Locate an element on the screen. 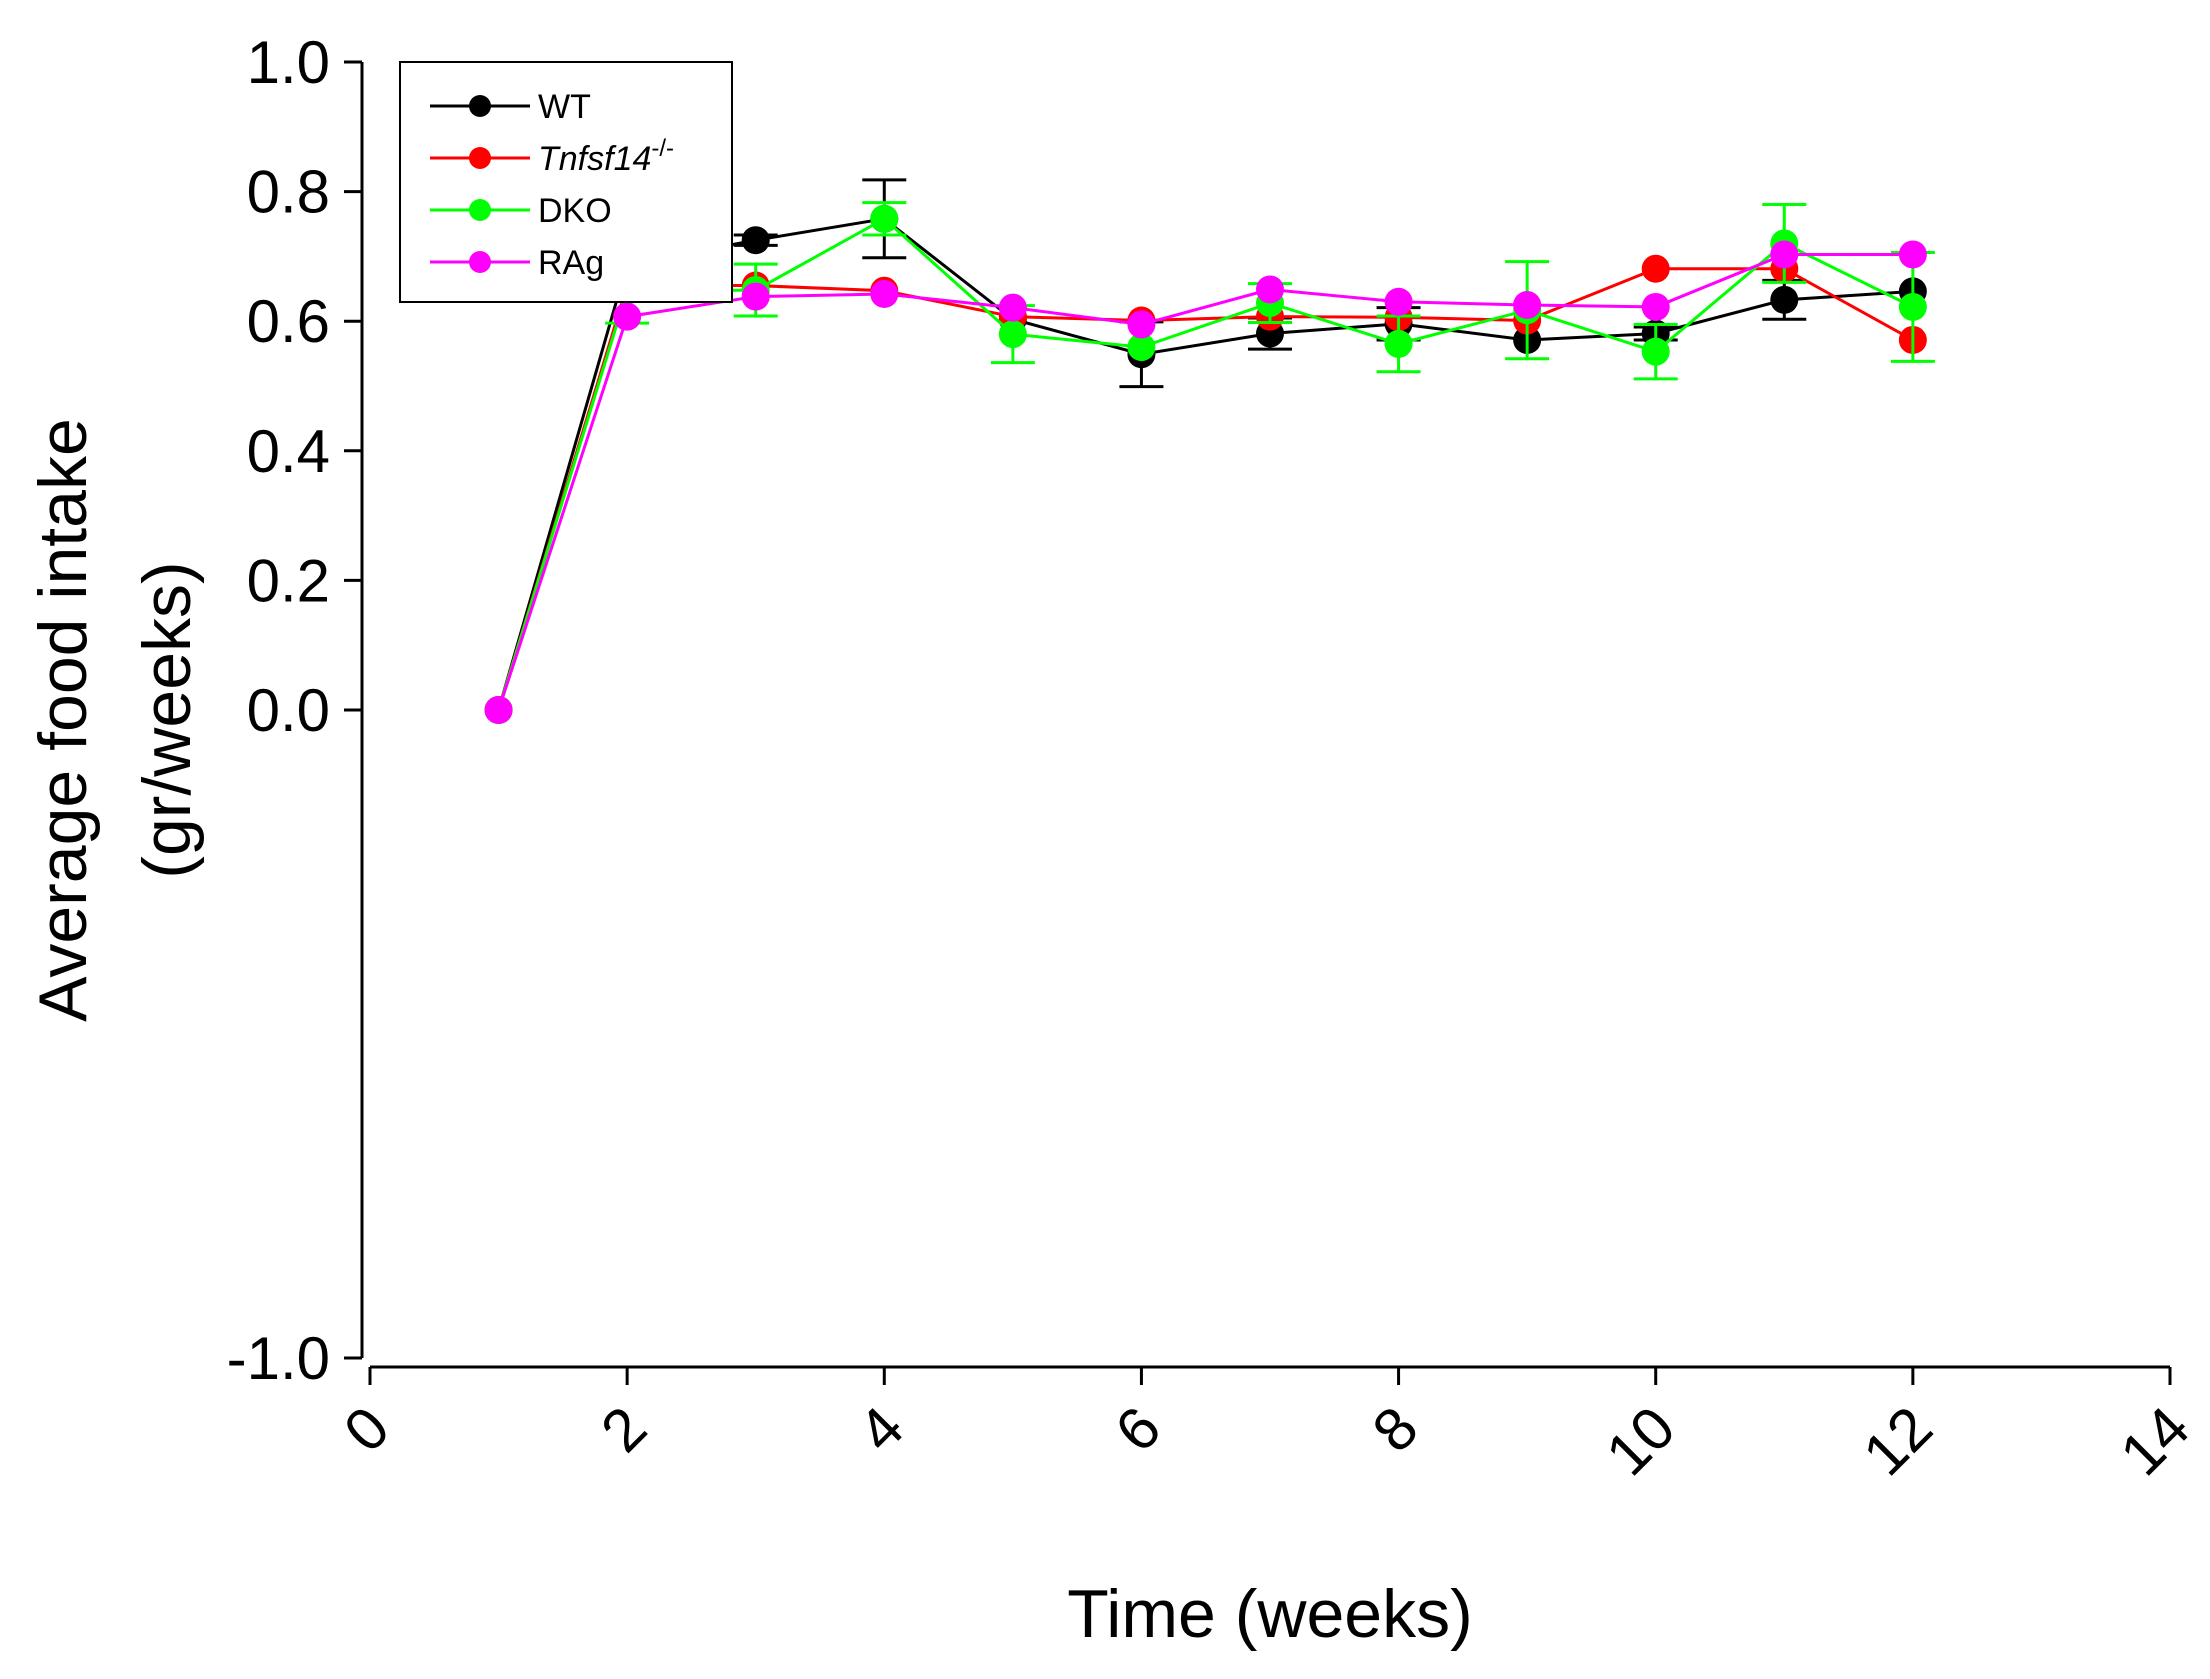 The width and height of the screenshot is (2210, 1679). legend-entry: RAg is located at coordinates (517, 263).